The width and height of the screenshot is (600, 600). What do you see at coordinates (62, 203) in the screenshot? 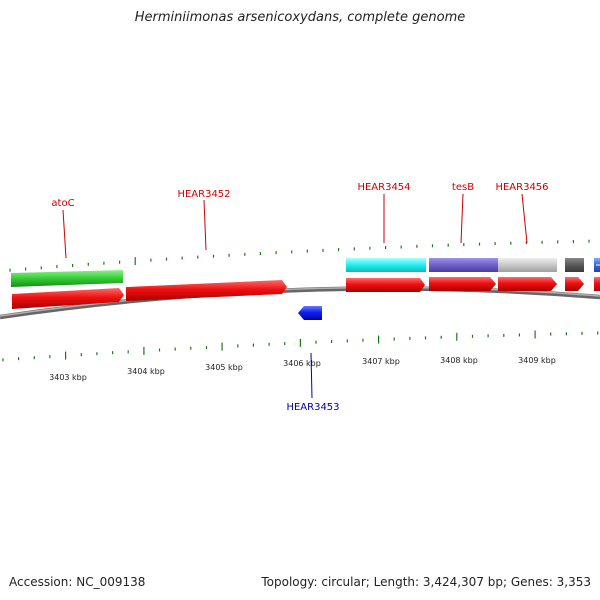
I see `gene-label-atoC: atoC` at bounding box center [62, 203].